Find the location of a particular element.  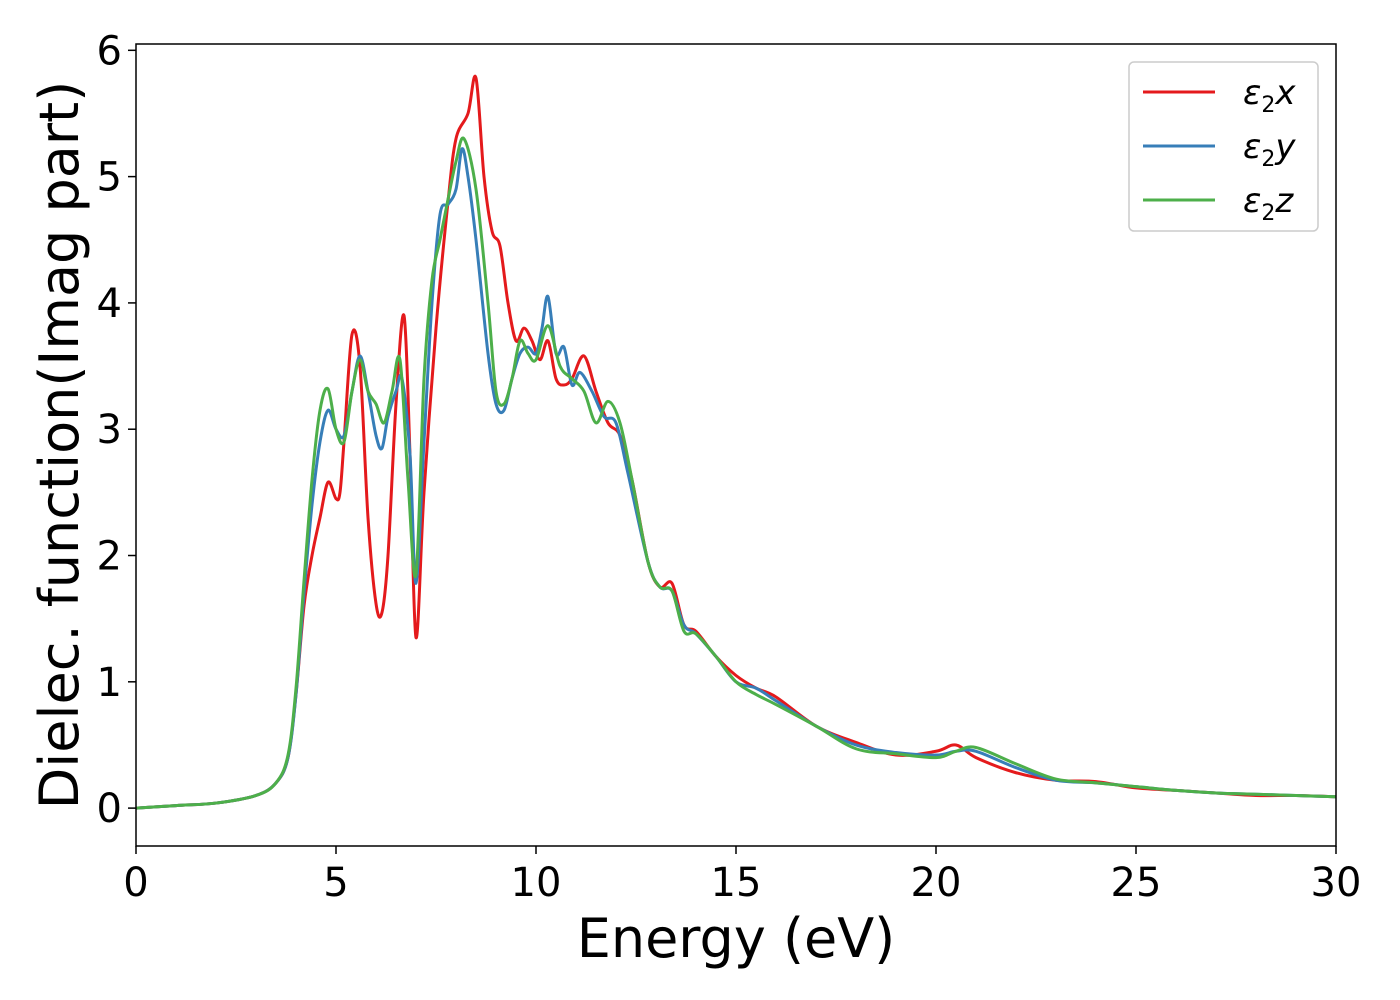

y-tick-label: 2 is located at coordinates (109, 557).